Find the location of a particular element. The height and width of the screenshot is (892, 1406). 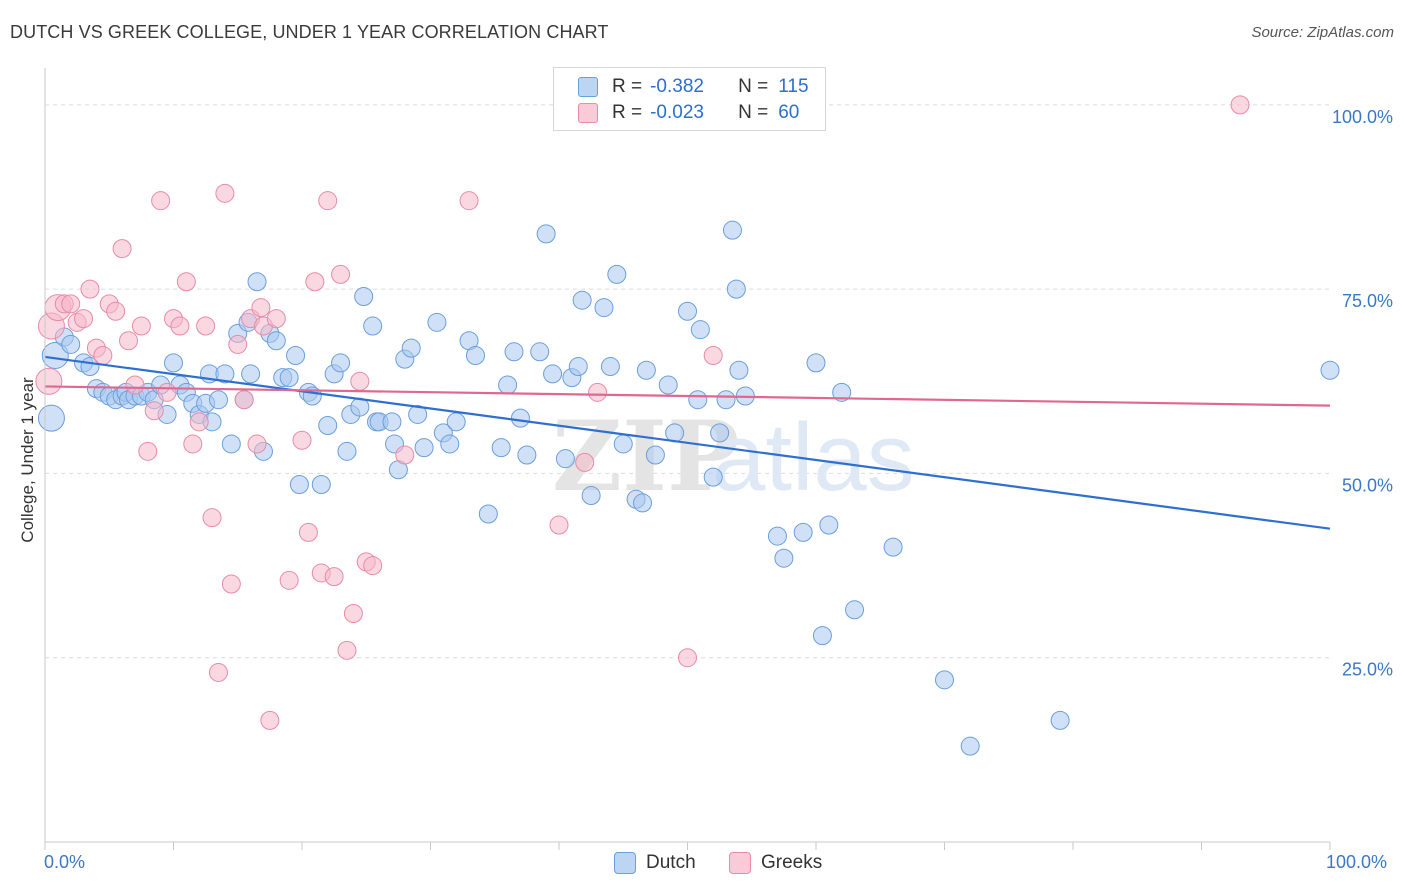

dutch-n-label: N = is located at coordinates (753, 86).